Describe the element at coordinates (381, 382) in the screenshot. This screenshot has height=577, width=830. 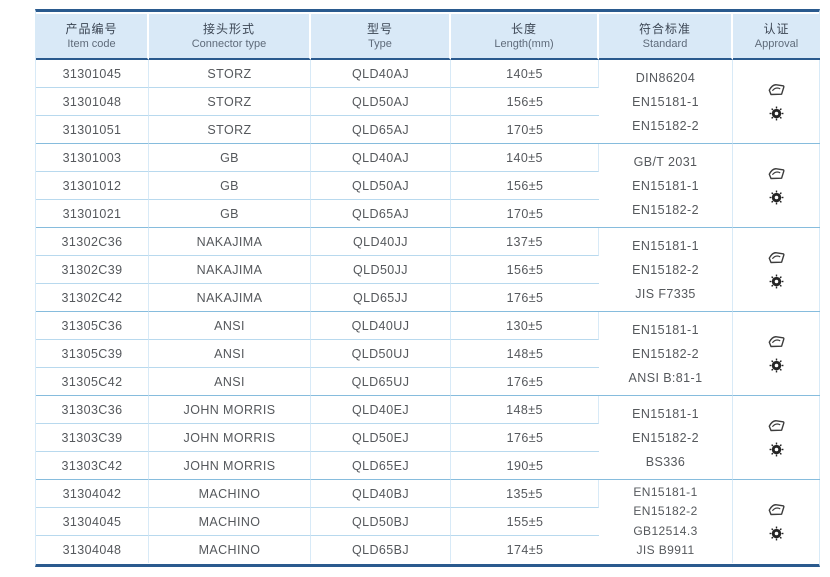
I see `type-cell: QLD65UJ` at that location.